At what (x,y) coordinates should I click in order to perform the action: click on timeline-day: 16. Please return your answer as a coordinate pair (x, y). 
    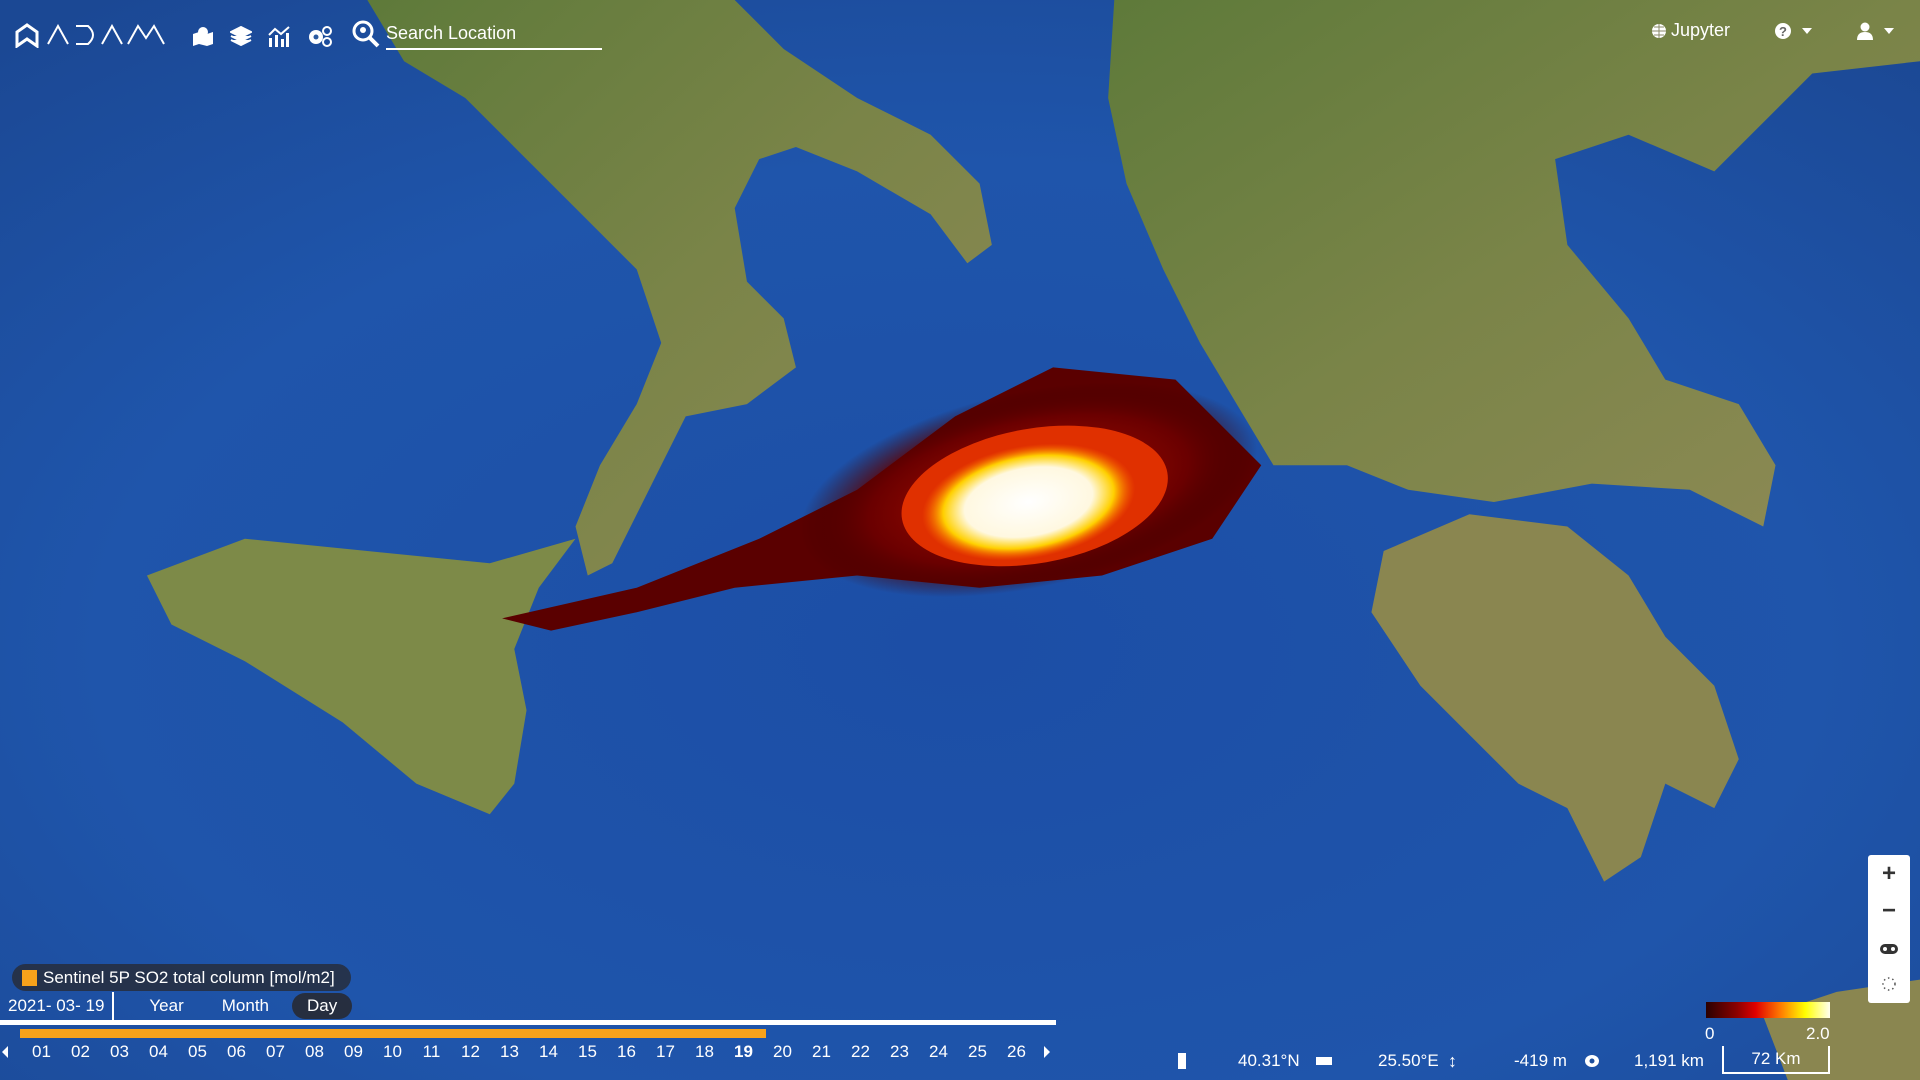
    Looking at the image, I should click on (626, 1051).